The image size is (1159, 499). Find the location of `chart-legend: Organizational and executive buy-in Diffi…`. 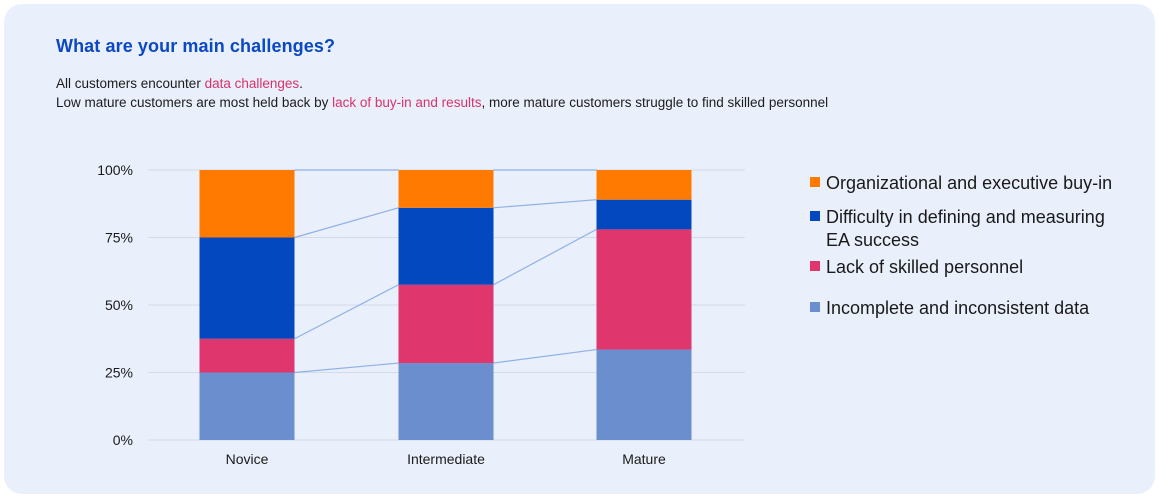

chart-legend: Organizational and executive buy-in Diffi… is located at coordinates (961, 245).